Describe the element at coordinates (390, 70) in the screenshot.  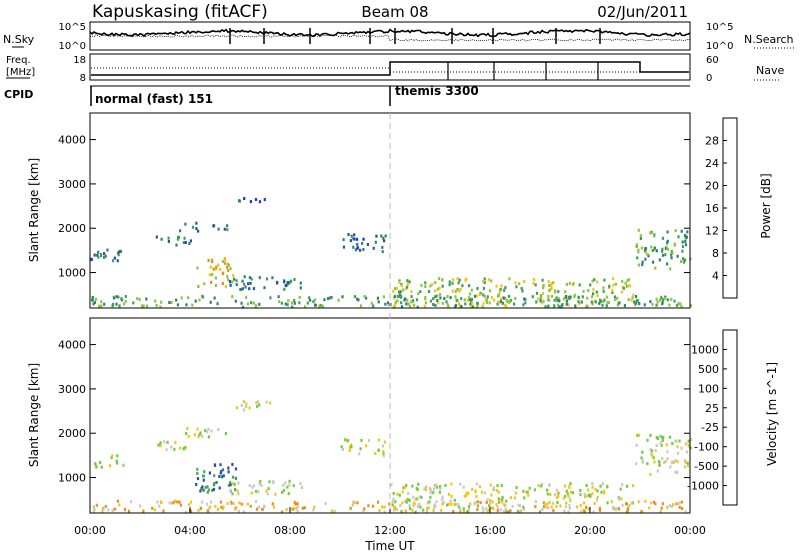
I see `nave-trace` at that location.